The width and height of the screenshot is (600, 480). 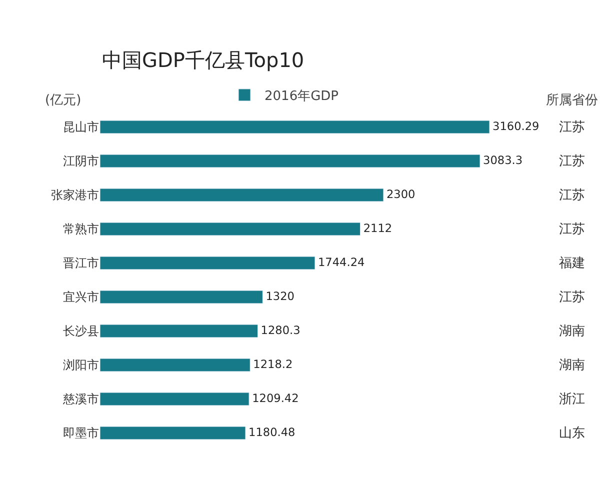 I want to click on y-axis-title: (亿元), so click(x=63, y=100).